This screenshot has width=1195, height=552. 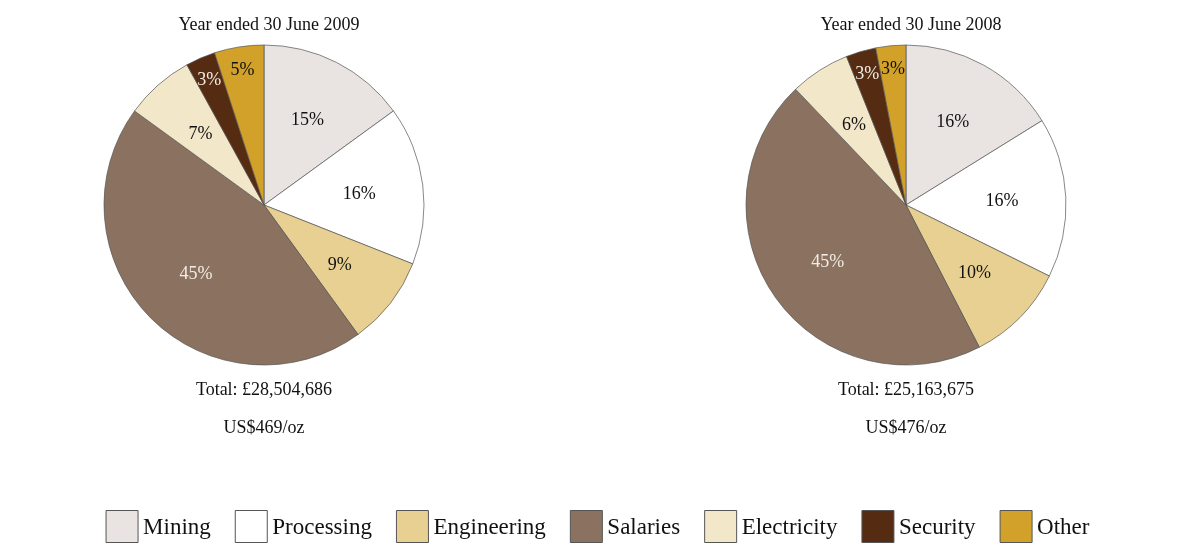 What do you see at coordinates (906, 427) in the screenshot?
I see `text: US$476/oz` at bounding box center [906, 427].